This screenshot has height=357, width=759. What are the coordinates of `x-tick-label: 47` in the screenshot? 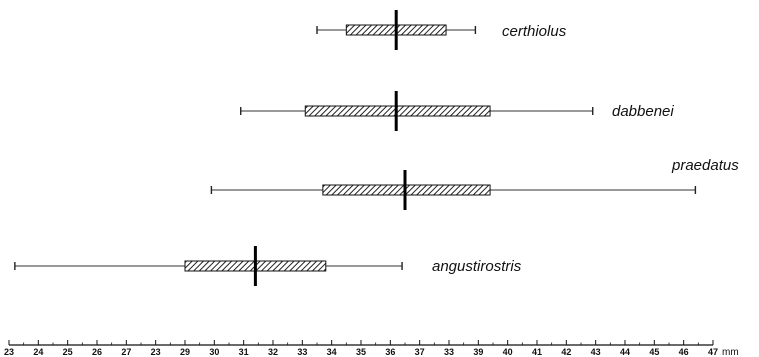 It's located at (713, 352).